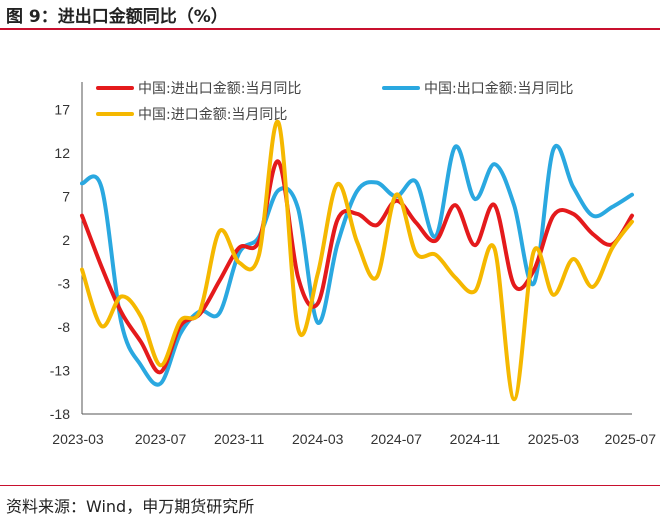 Image resolution: width=660 pixels, height=524 pixels. Describe the element at coordinates (397, 439) in the screenshot. I see `x-tick-label: 2024-07` at that location.